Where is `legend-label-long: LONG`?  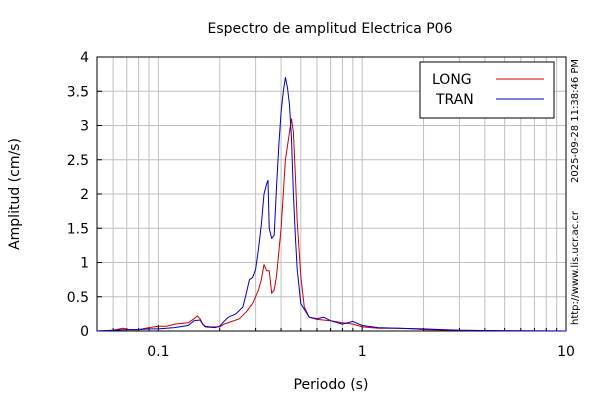
legend-label-long: LONG is located at coordinates (452, 80).